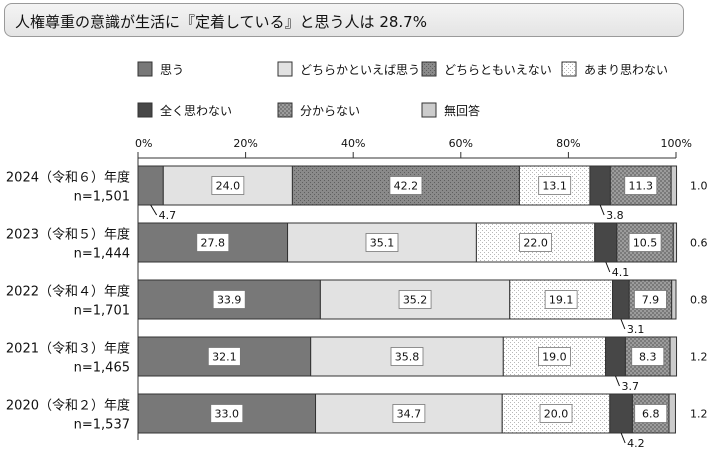 This screenshot has height=471, width=710. Describe the element at coordinates (636, 329) in the screenshot. I see `data-label: 3.1` at that location.